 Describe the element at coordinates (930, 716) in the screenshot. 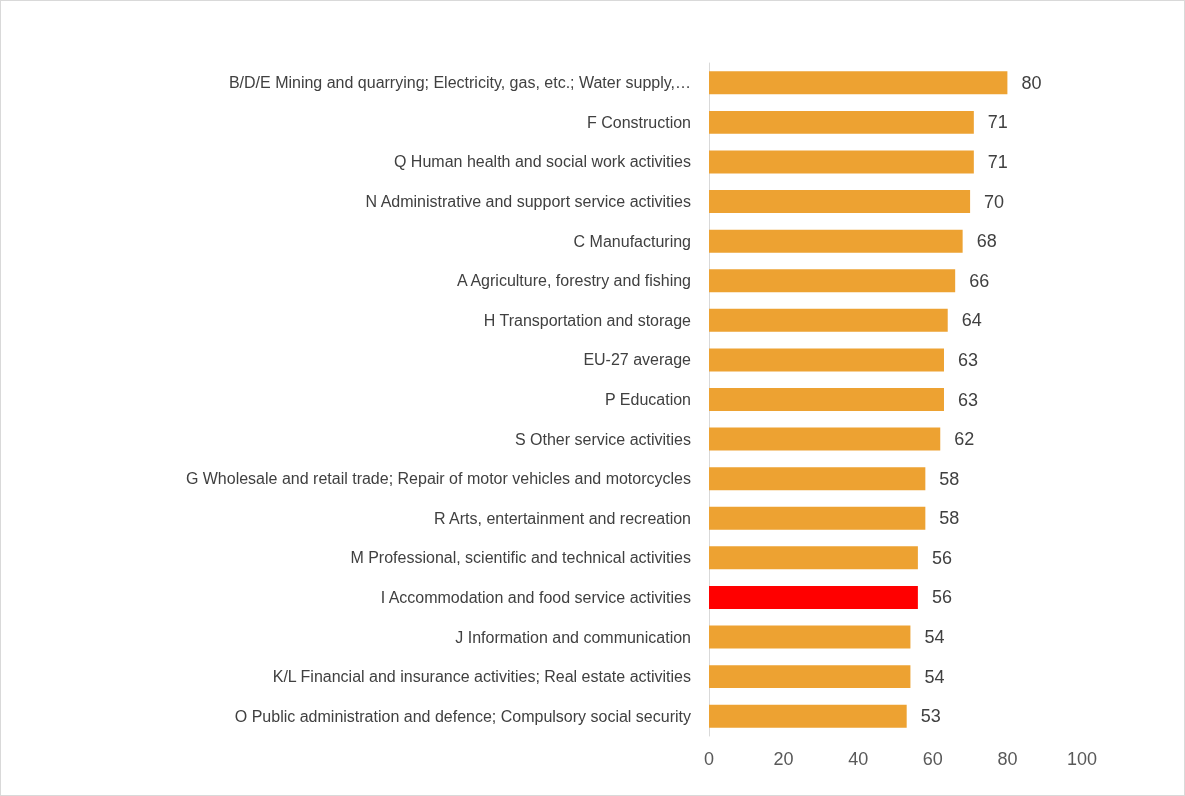

I see `data-label: 53` at that location.